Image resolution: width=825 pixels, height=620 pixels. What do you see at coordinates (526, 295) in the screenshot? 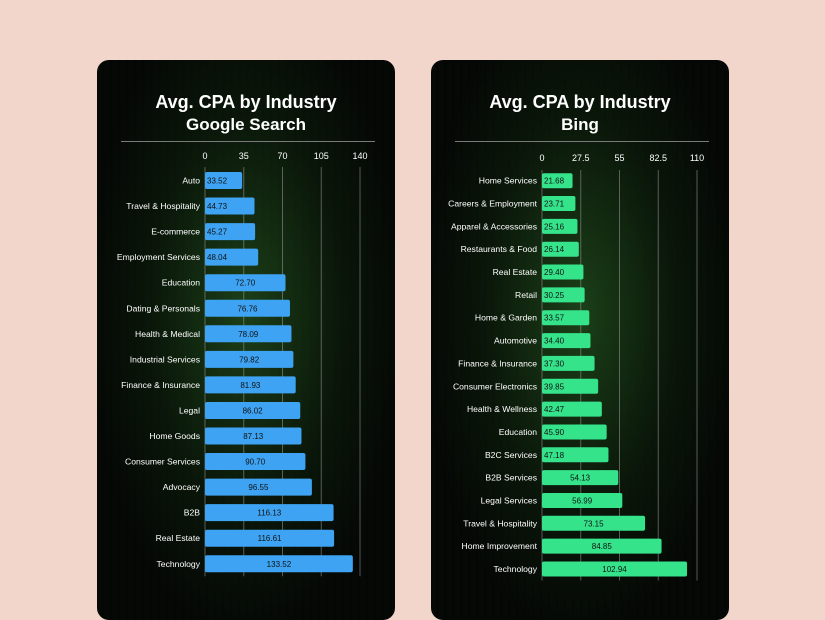
I see `bing-category-label: Retail` at bounding box center [526, 295].